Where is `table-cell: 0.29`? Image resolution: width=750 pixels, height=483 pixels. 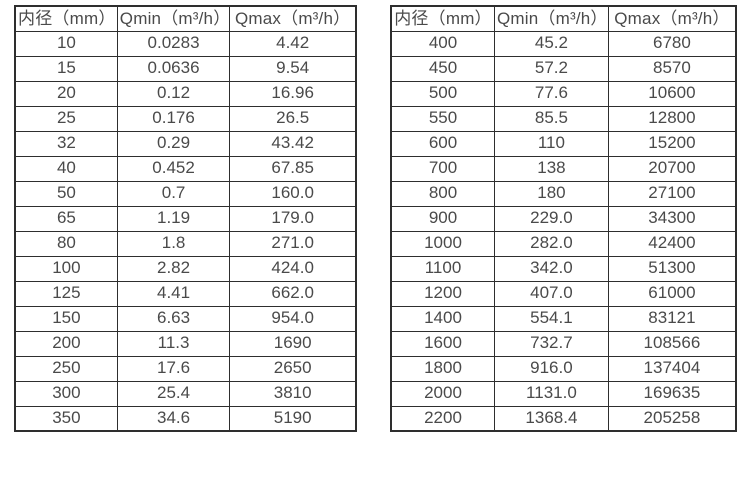
table-cell: 0.29 is located at coordinates (173, 143).